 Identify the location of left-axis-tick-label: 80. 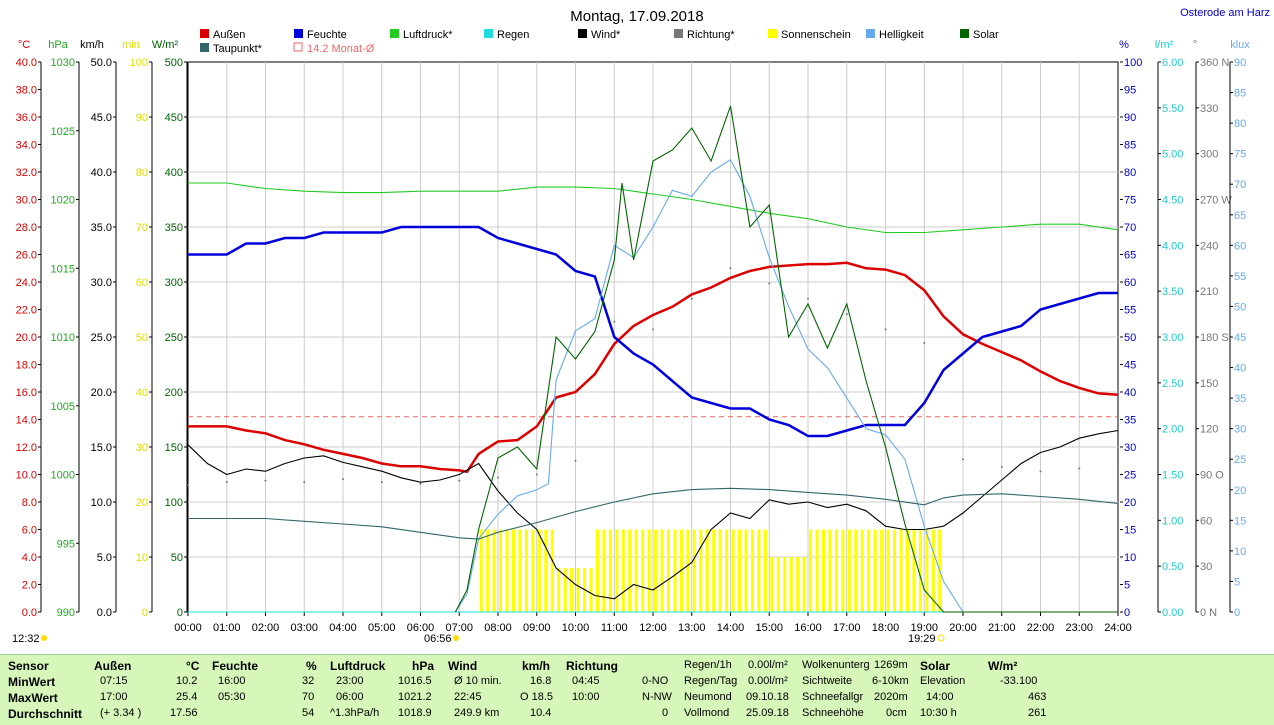
(142, 173).